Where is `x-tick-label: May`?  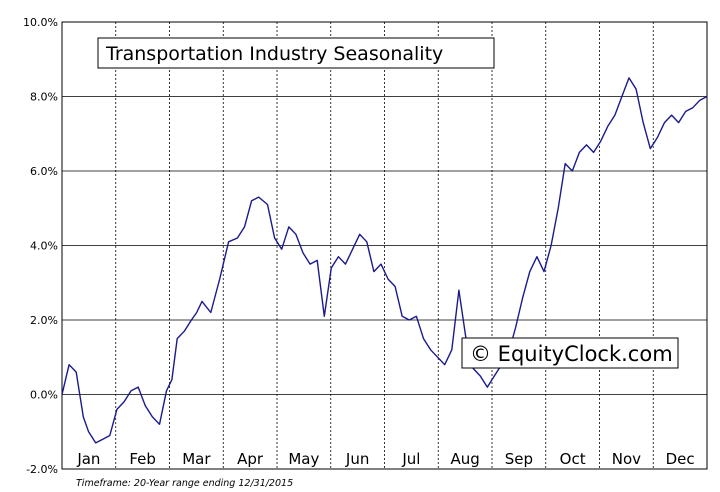 x-tick-label: May is located at coordinates (303, 459).